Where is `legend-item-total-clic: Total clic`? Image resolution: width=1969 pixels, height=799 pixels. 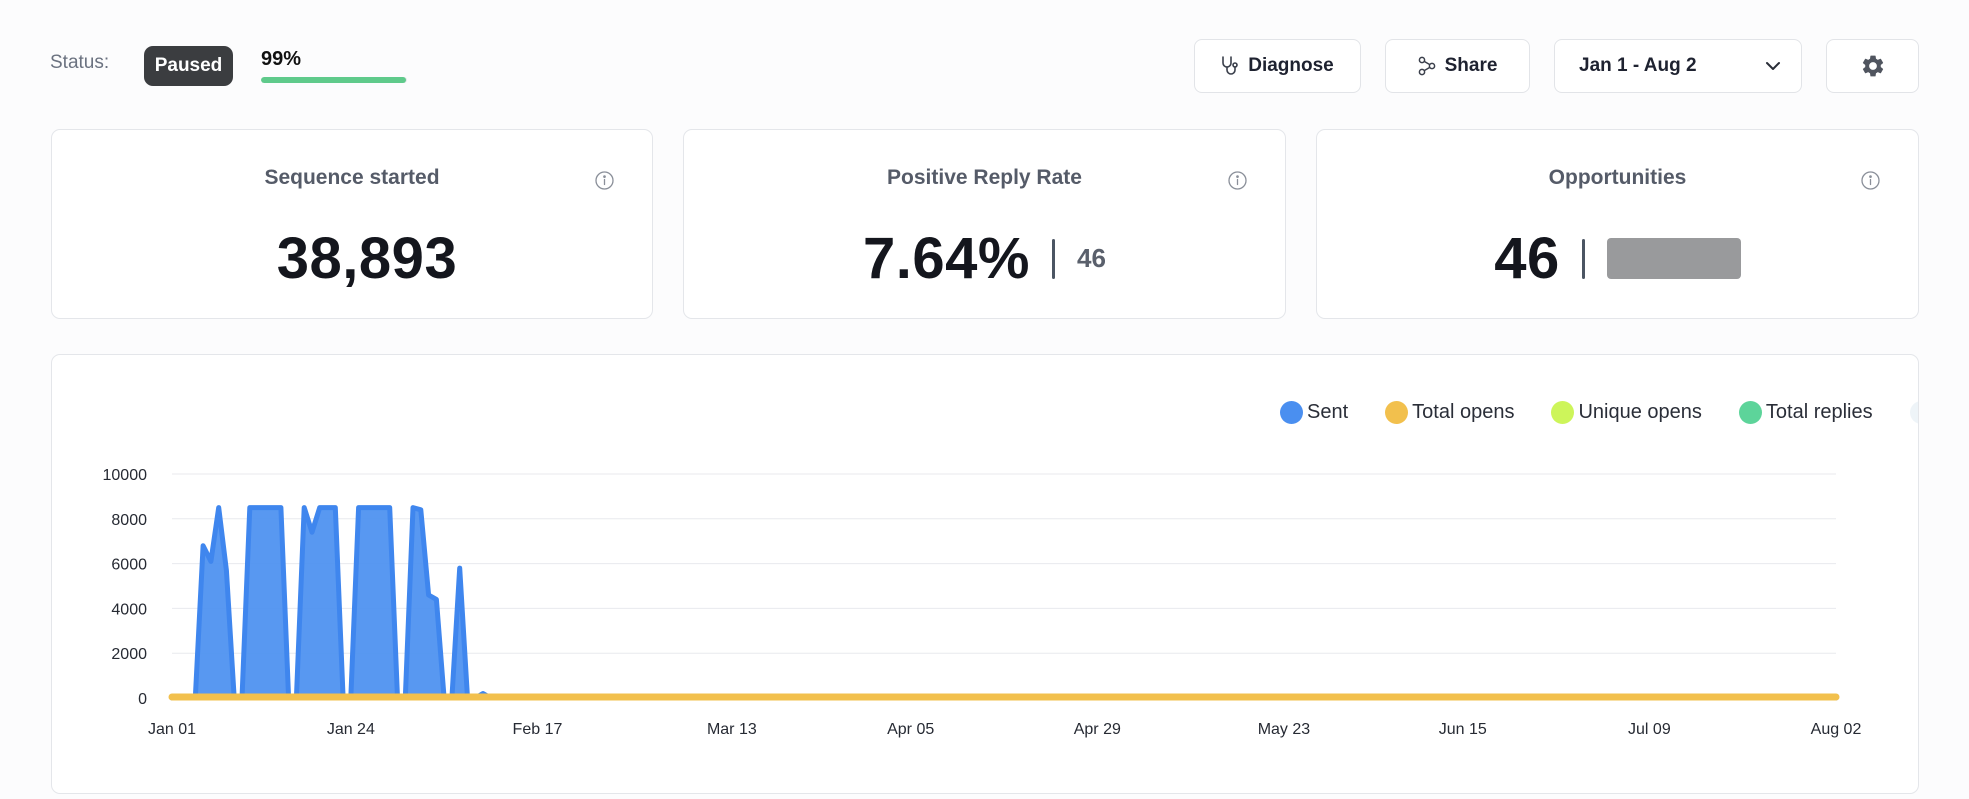
legend-item-total-clic: Total clic is located at coordinates (1913, 412).